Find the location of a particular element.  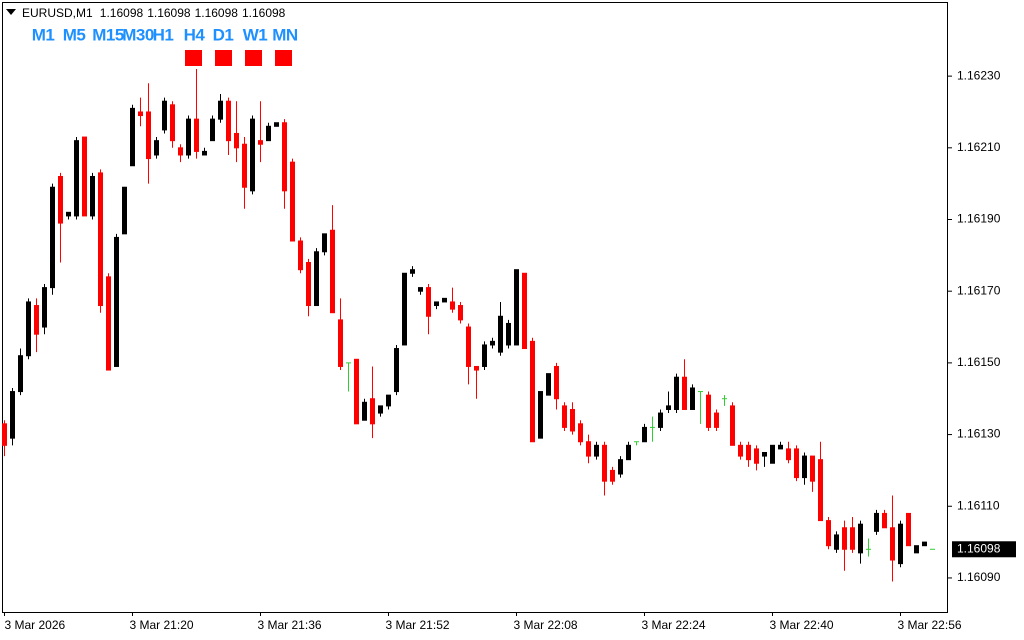

x-tick-label: 3 Mar 22:24 is located at coordinates (674, 625).